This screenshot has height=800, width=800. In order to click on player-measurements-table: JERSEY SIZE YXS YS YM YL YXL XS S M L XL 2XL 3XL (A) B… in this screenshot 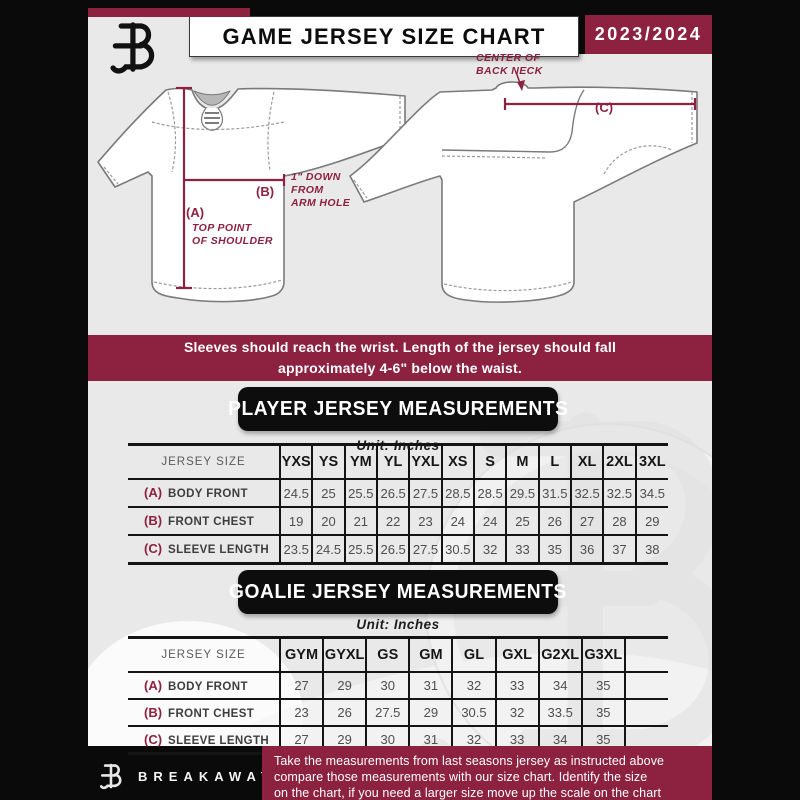, I will do `click(398, 504)`.